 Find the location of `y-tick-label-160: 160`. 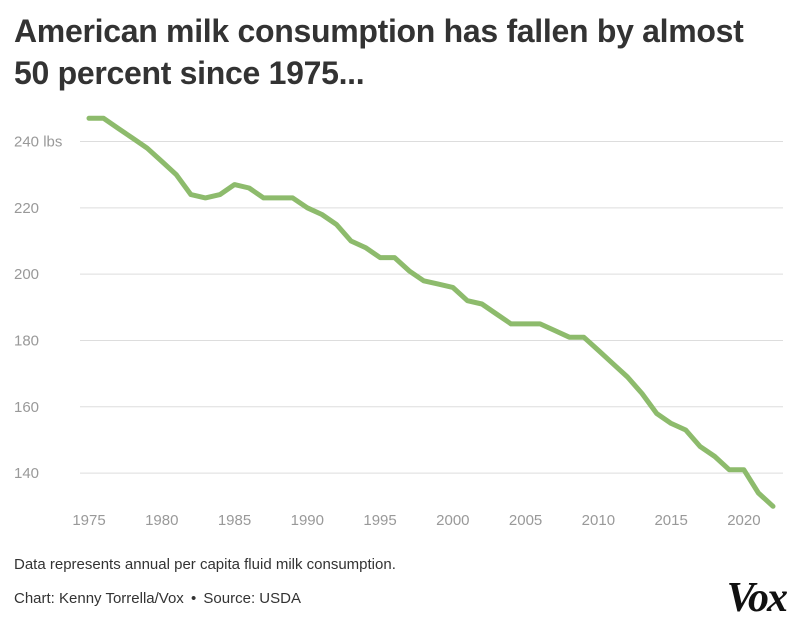

y-tick-label-160: 160 is located at coordinates (26, 407).